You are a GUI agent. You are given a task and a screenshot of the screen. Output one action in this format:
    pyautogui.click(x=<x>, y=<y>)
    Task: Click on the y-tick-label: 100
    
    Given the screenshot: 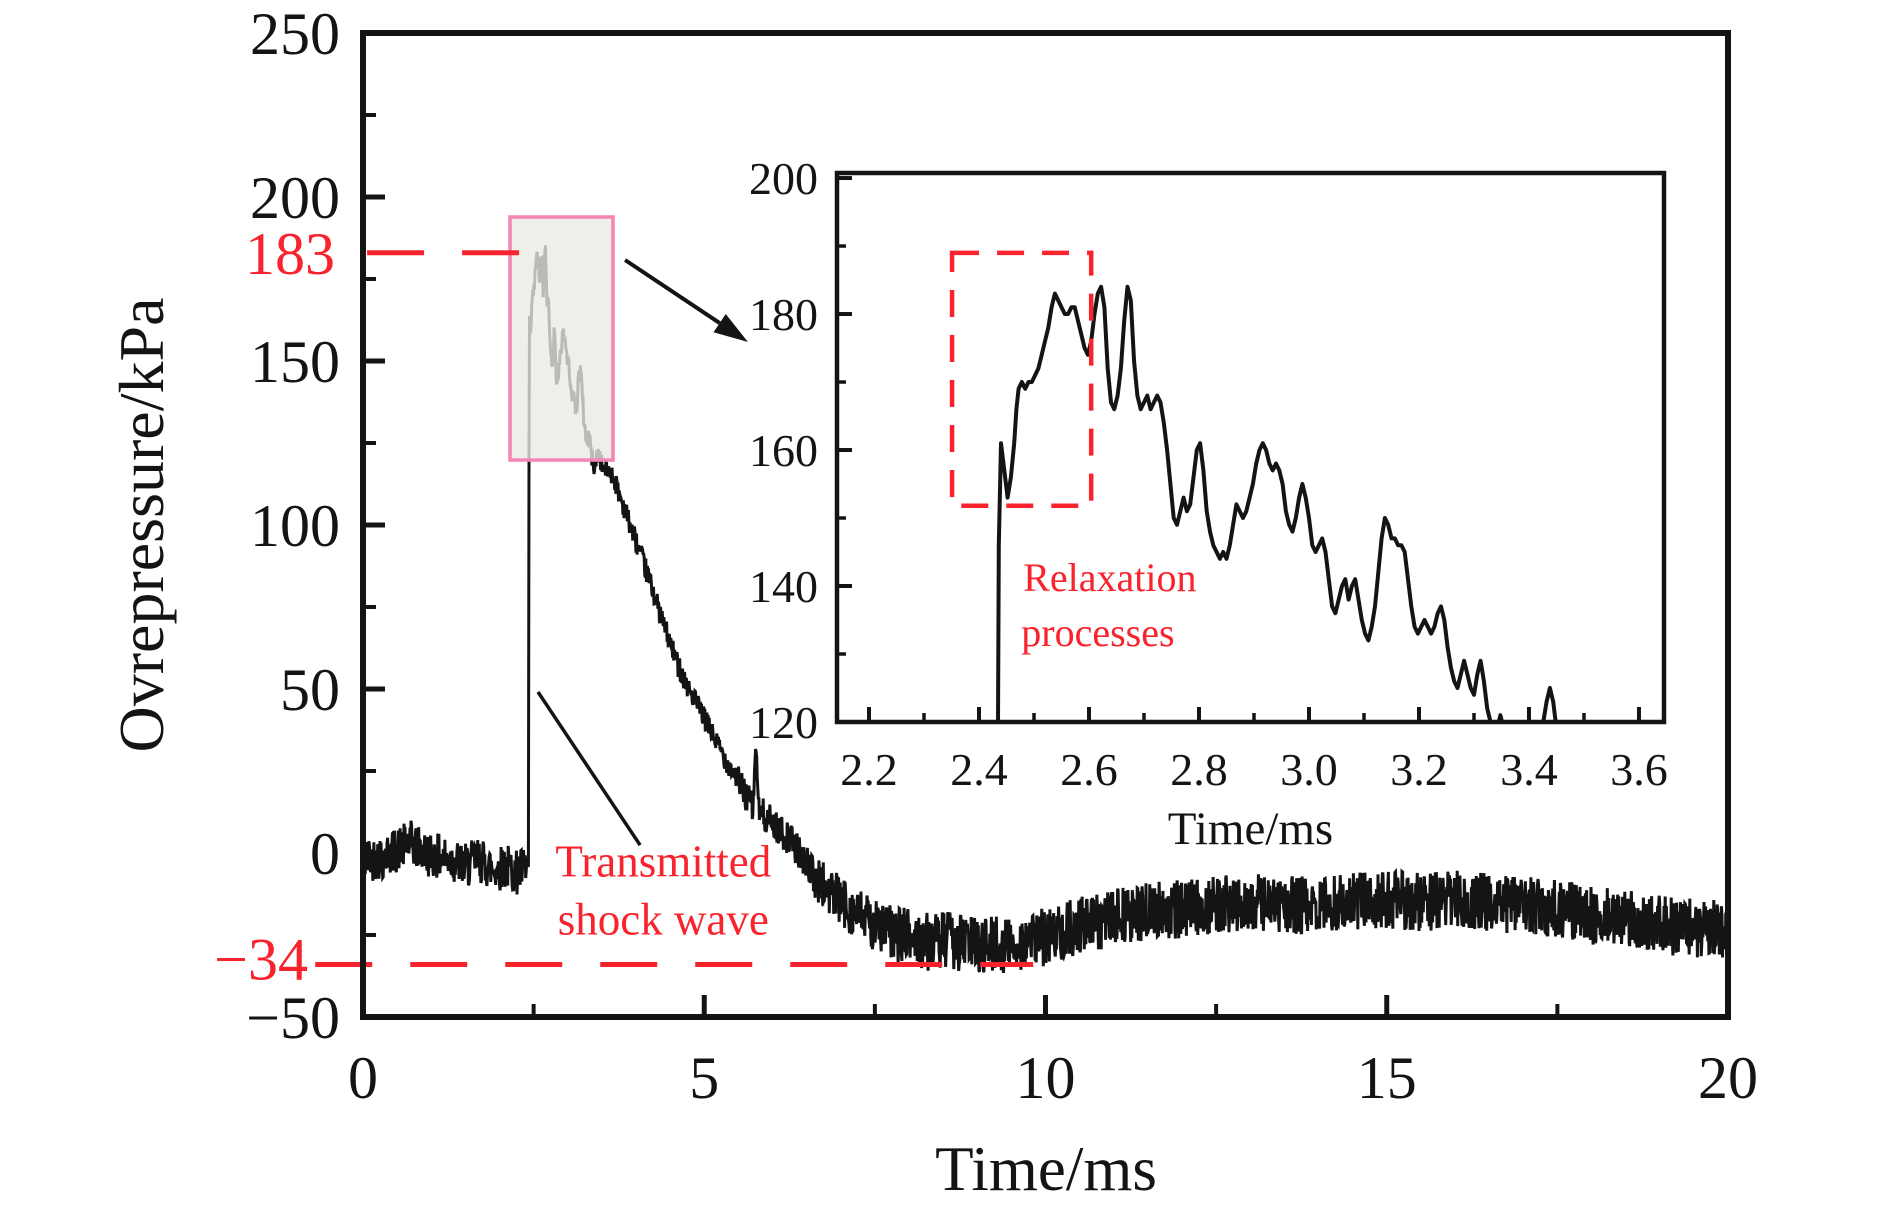 What is the action you would take?
    pyautogui.click(x=295, y=526)
    